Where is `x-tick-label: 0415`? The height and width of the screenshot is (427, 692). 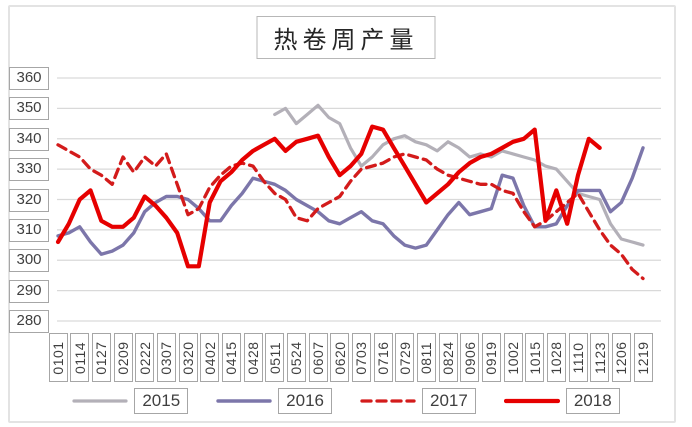 x-tick-label: 0415 is located at coordinates (231, 357).